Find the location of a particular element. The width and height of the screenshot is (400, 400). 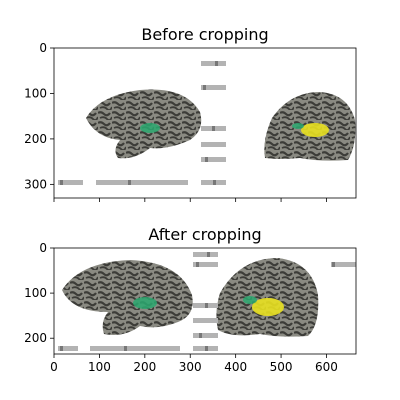

x-tick-label: 100 is located at coordinates (99, 367).